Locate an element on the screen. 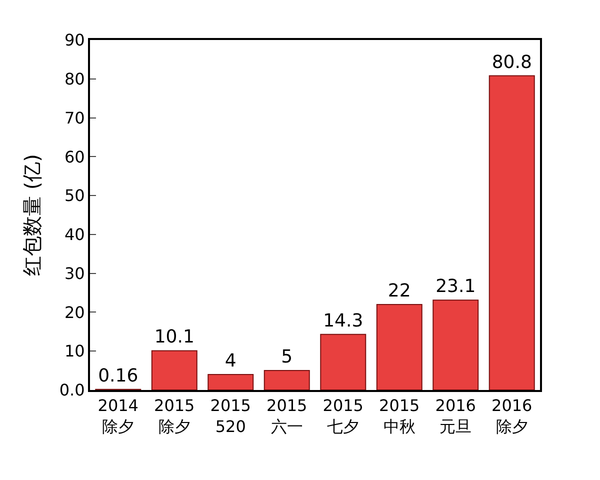  y-tick-label: 10 is located at coordinates (74, 351).